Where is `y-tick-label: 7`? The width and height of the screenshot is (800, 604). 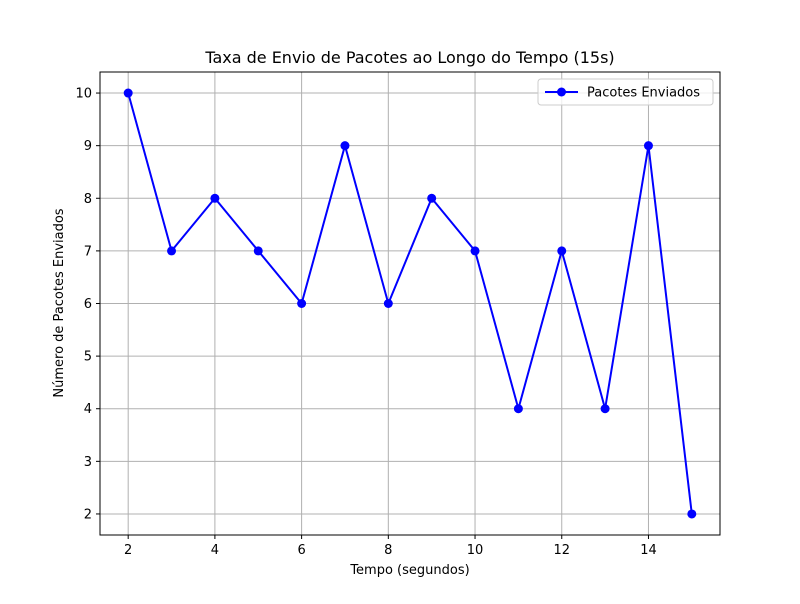 y-tick-label: 7 is located at coordinates (88, 251).